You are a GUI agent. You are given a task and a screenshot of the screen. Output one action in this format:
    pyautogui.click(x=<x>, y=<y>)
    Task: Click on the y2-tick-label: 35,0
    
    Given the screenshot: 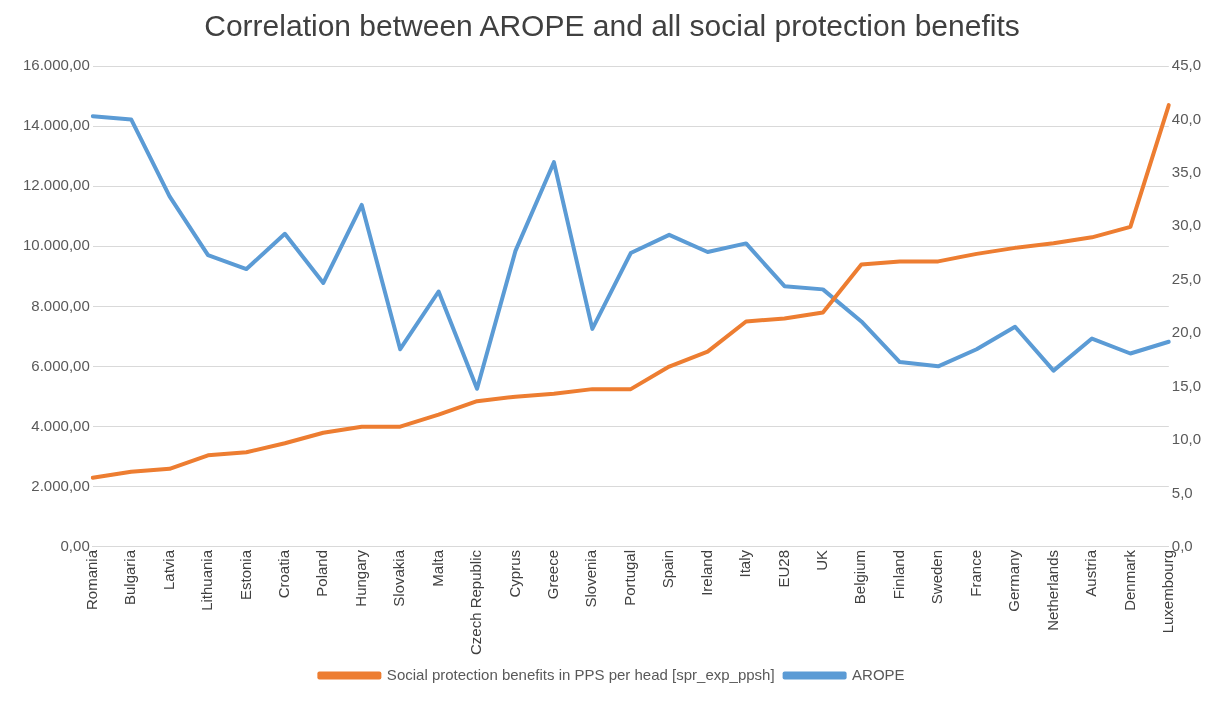 What is the action you would take?
    pyautogui.click(x=1186, y=172)
    